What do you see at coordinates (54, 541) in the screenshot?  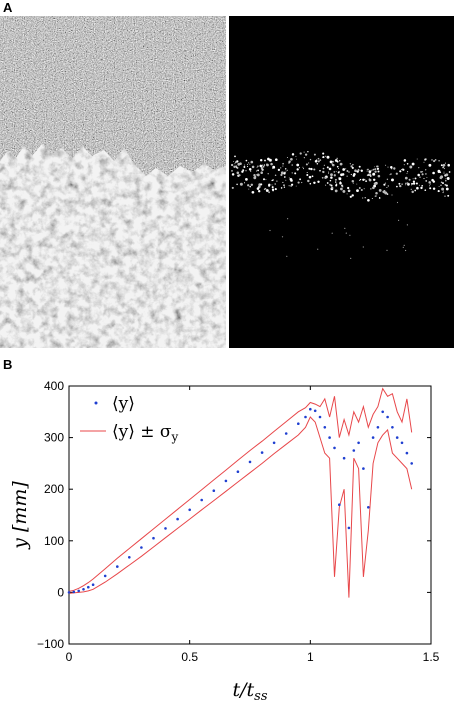 I see `y-tick-label: 100` at bounding box center [54, 541].